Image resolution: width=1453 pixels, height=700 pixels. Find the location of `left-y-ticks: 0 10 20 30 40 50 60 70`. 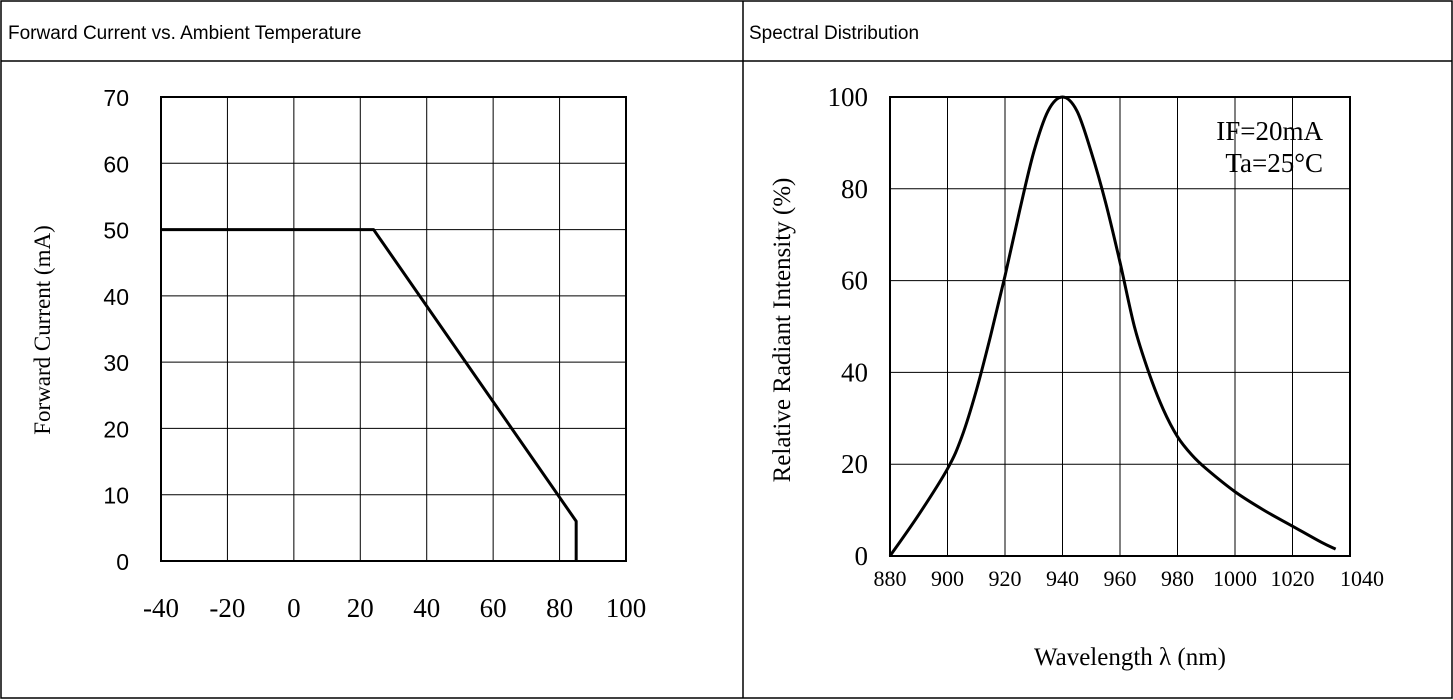

left-y-ticks: 0 10 20 30 40 50 60 70 is located at coordinates (116, 330).